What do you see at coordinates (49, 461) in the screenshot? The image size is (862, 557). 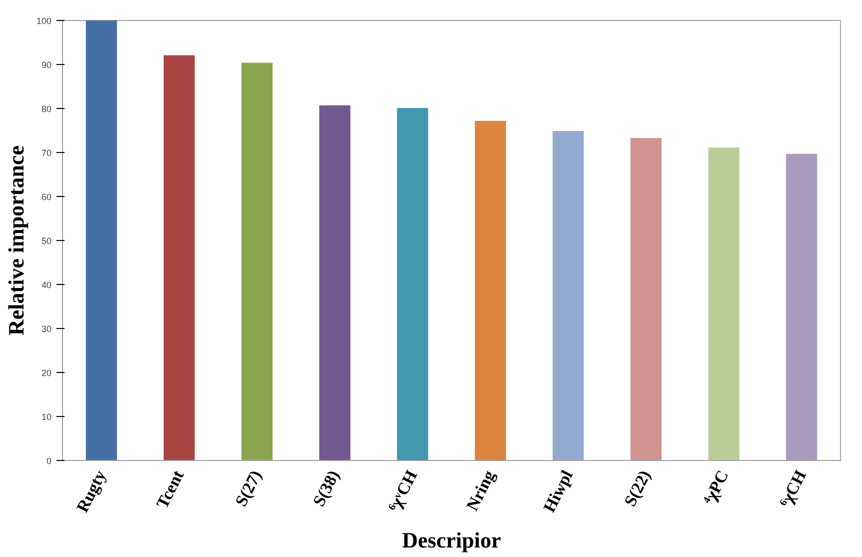 I see `y-tick-label: 0` at bounding box center [49, 461].